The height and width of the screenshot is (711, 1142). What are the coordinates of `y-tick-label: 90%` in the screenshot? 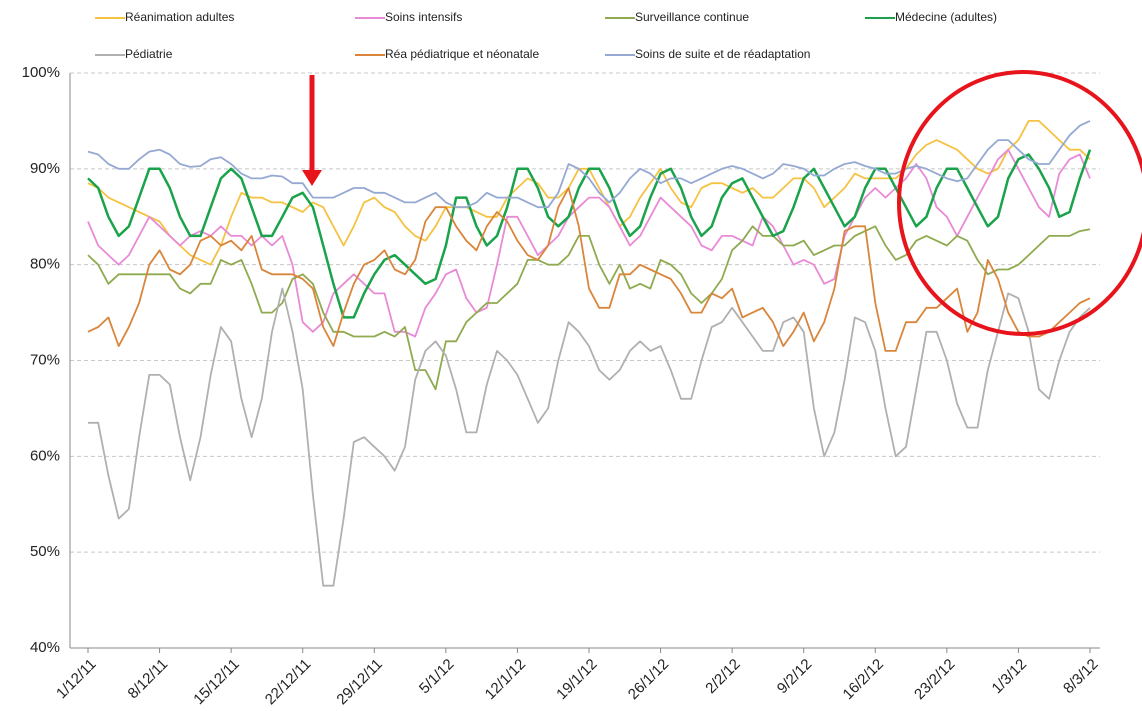 It's located at (45, 168).